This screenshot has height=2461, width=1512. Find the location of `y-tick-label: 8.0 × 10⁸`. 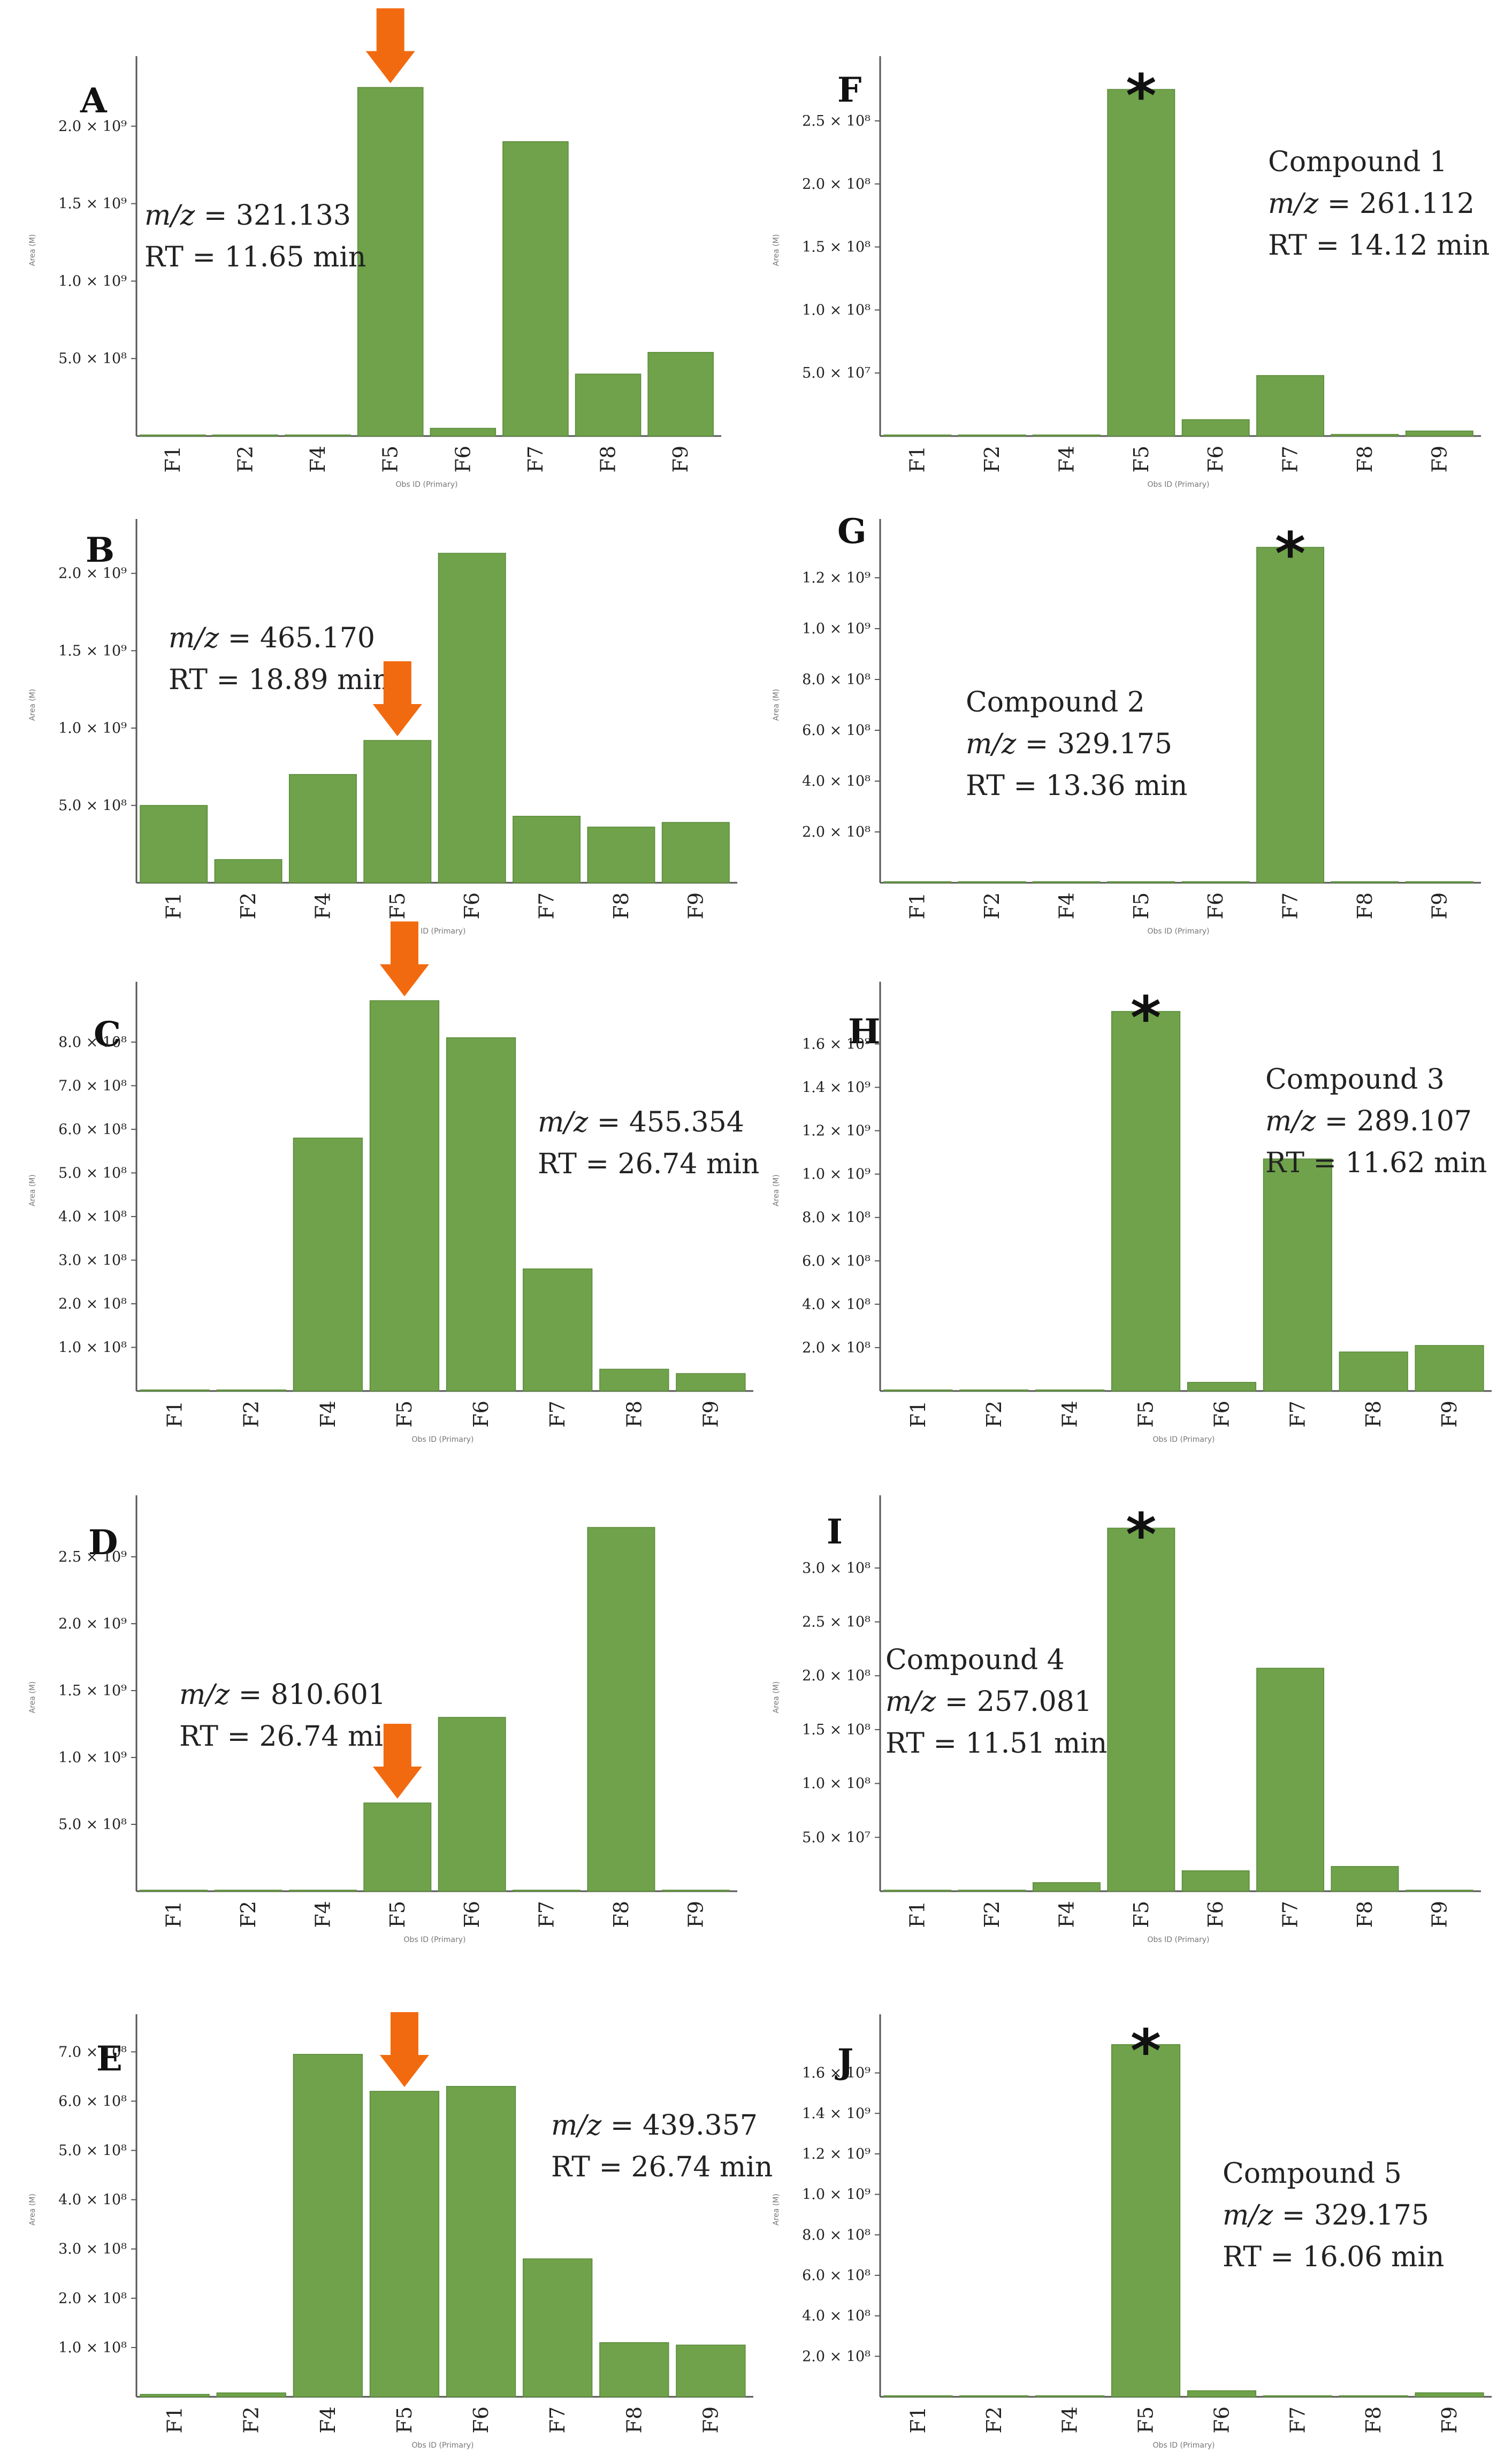

y-tick-label: 8.0 × 10⁸ is located at coordinates (836, 1218).